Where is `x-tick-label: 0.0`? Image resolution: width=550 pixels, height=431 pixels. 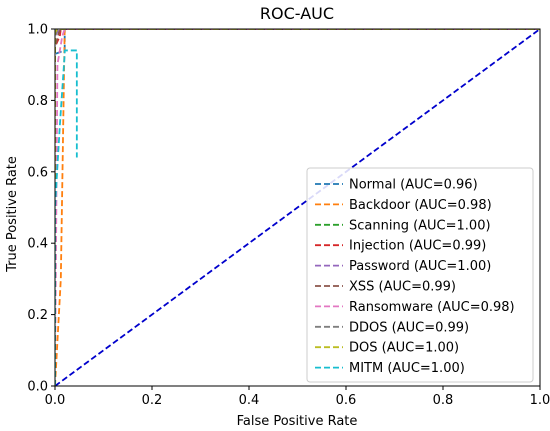
x-tick-label: 0.0 is located at coordinates (55, 400).